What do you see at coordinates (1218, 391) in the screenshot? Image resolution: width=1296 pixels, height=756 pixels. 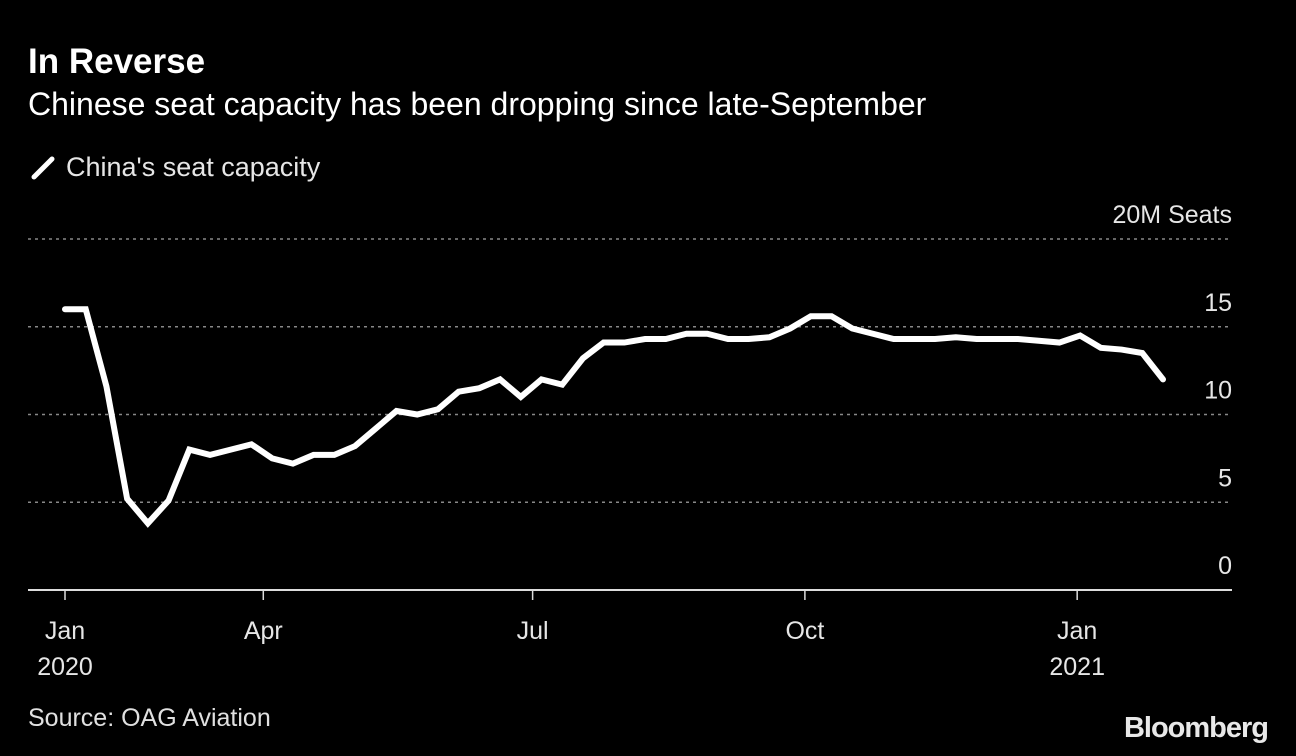 I see `y-tick-label: 10` at bounding box center [1218, 391].